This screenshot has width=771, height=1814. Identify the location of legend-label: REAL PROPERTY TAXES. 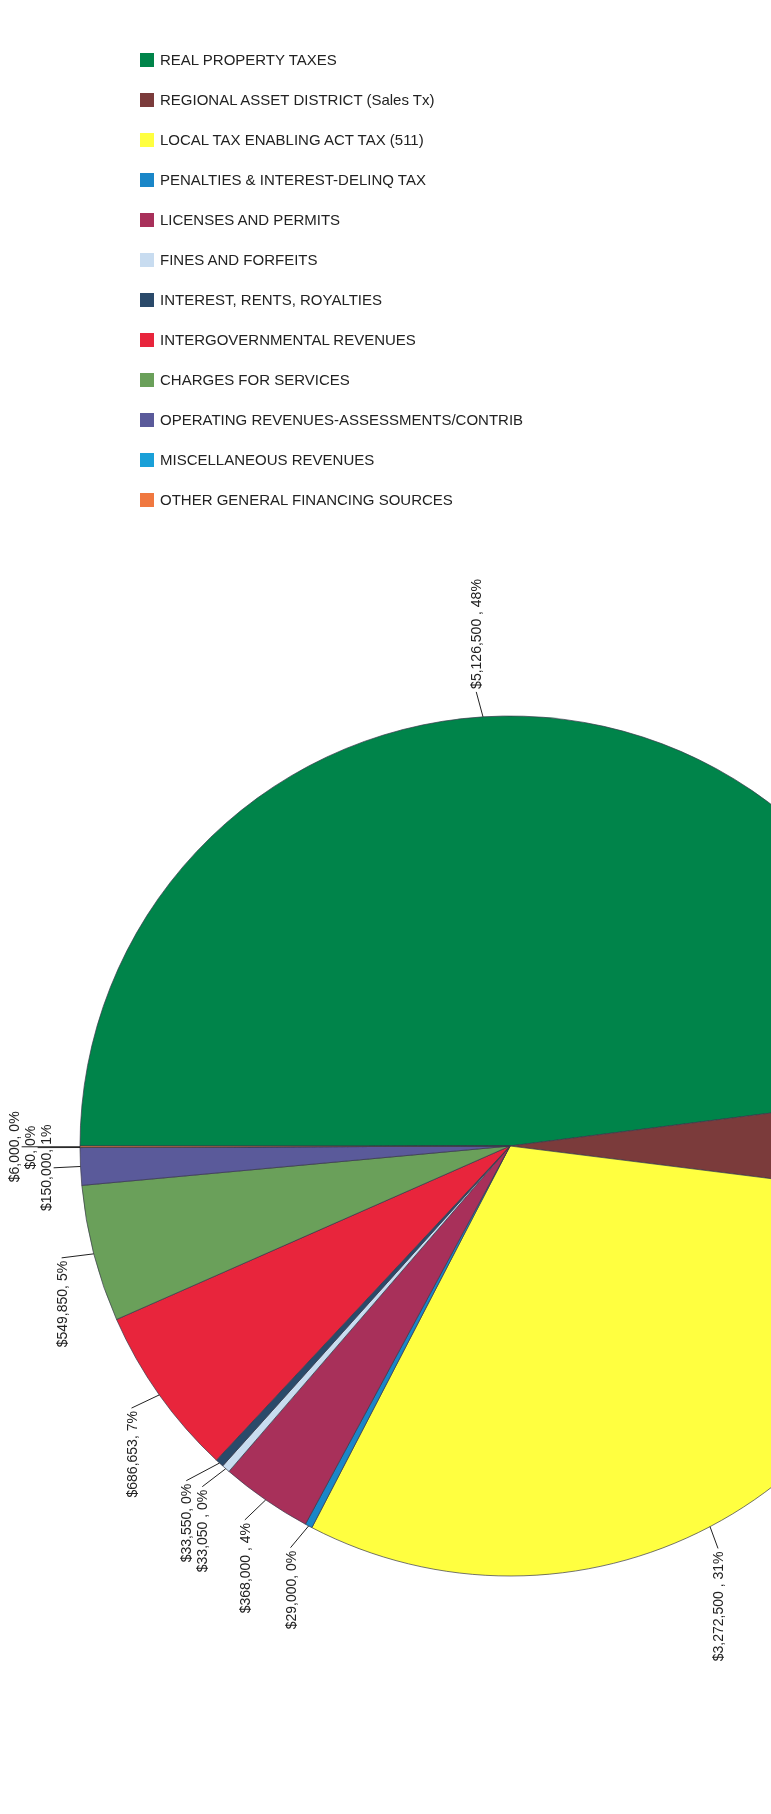
(248, 59).